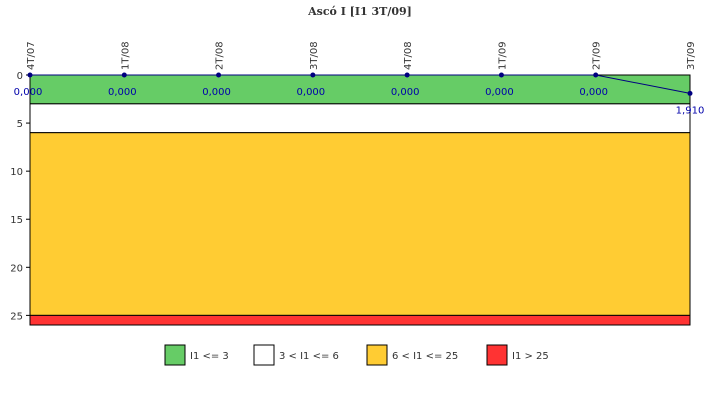  What do you see at coordinates (502, 55) in the screenshot?
I see `x-tick-label: 1T/09` at bounding box center [502, 55].